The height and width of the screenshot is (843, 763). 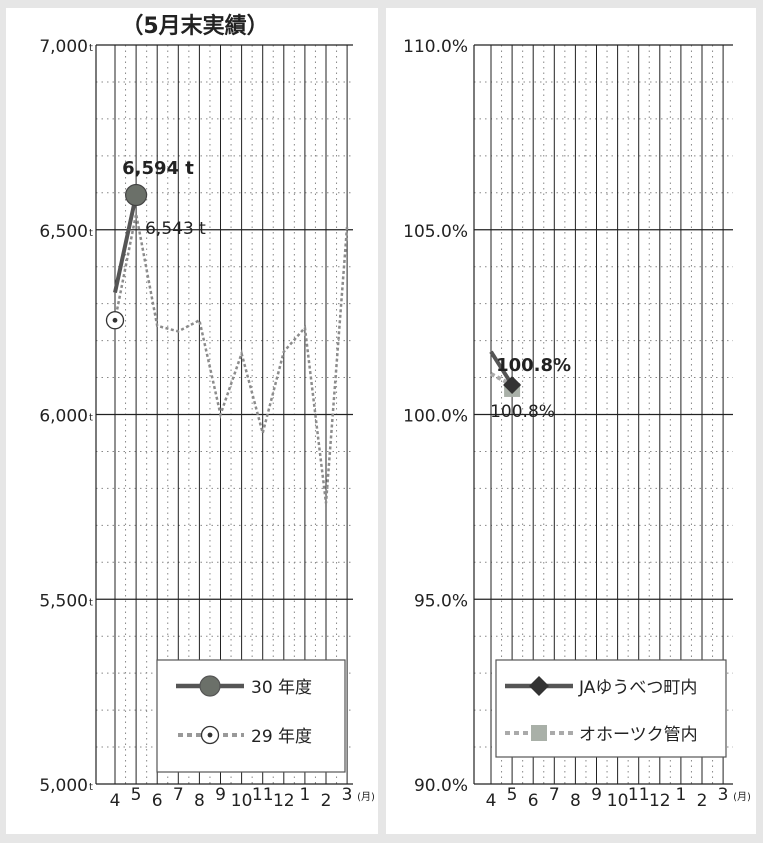 I want to click on left-x-tick-label: 9, so click(x=220, y=795).